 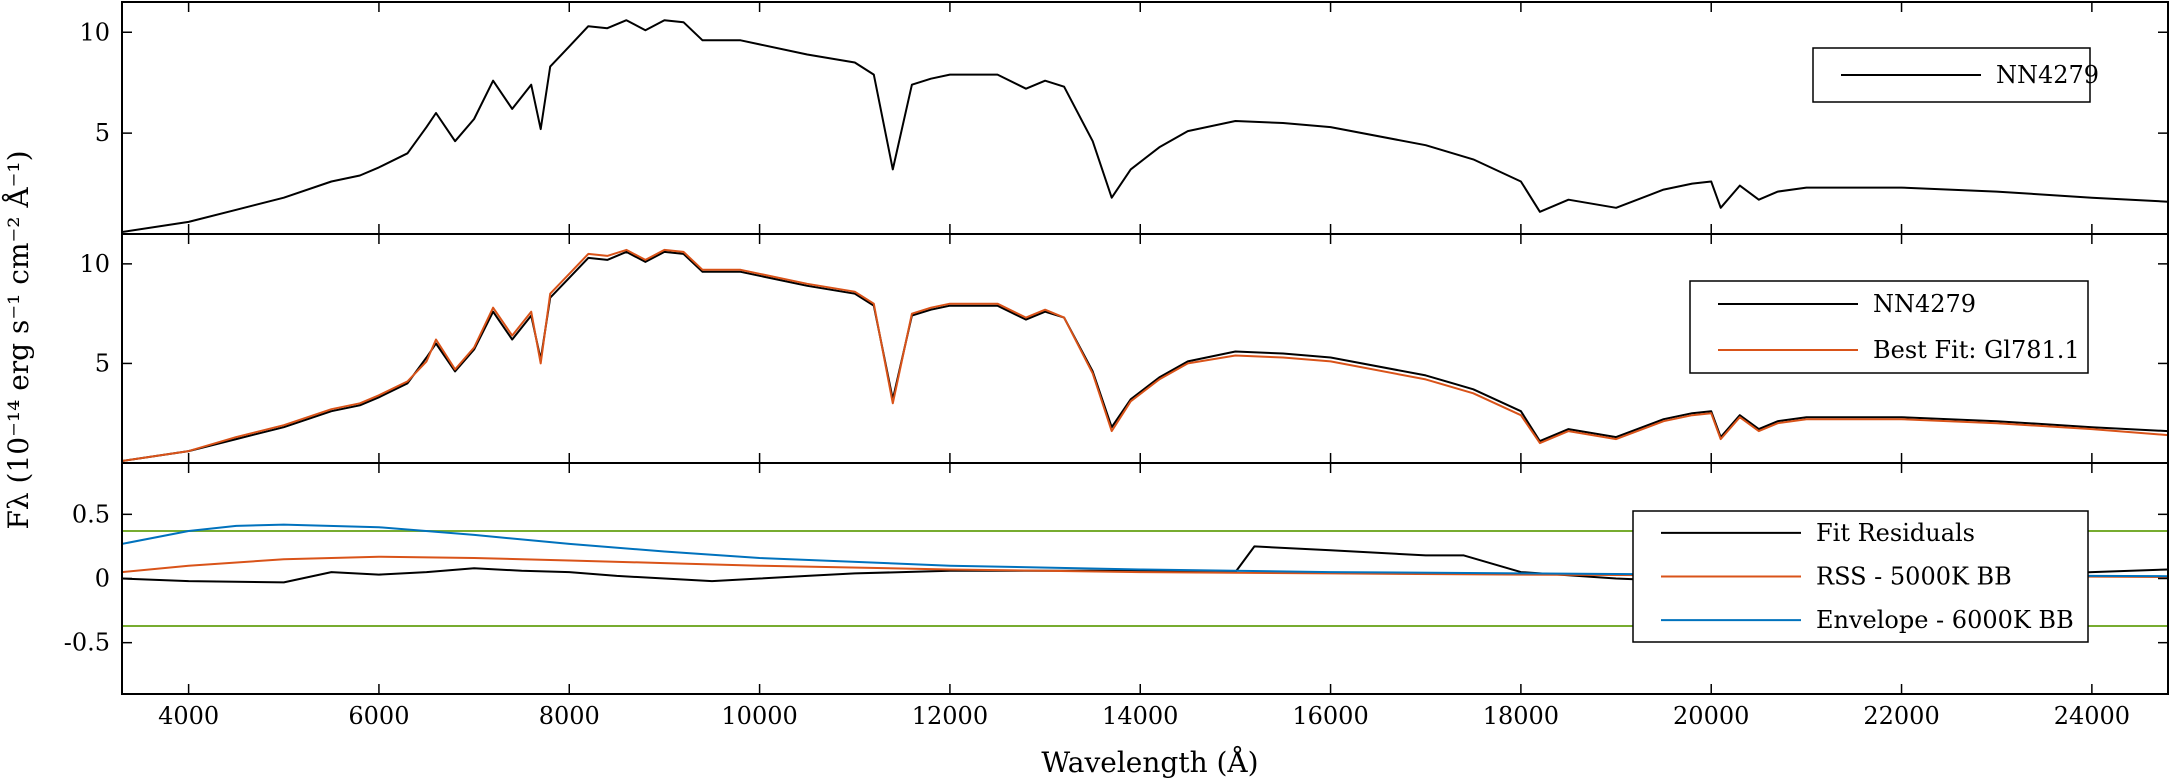 I want to click on legend-box, so click(x=1889, y=327).